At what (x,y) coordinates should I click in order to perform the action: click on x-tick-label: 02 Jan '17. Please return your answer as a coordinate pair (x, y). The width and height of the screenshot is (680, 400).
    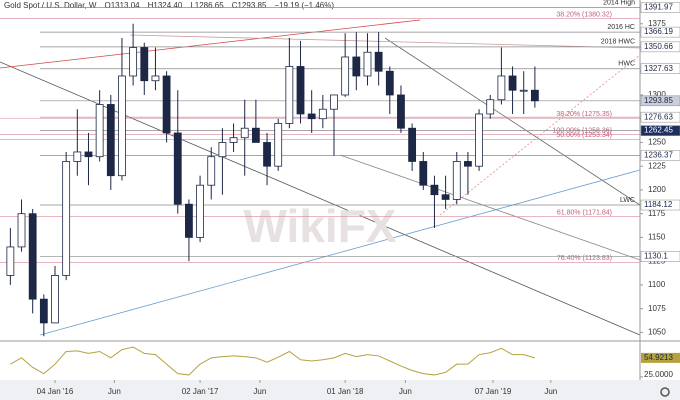
    Looking at the image, I should click on (200, 391).